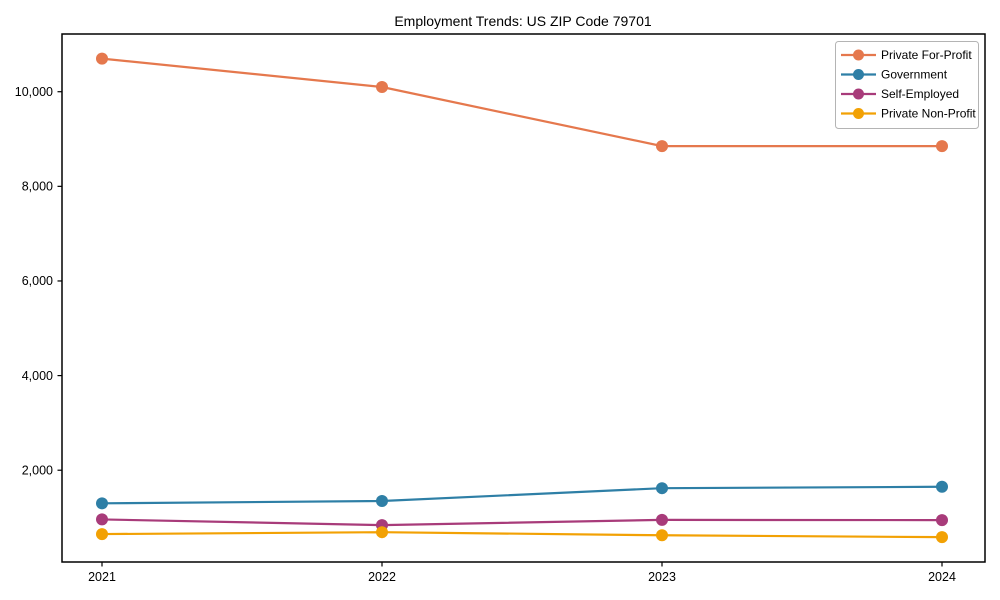  Describe the element at coordinates (102, 577) in the screenshot. I see `x-tick-label: 2021` at that location.